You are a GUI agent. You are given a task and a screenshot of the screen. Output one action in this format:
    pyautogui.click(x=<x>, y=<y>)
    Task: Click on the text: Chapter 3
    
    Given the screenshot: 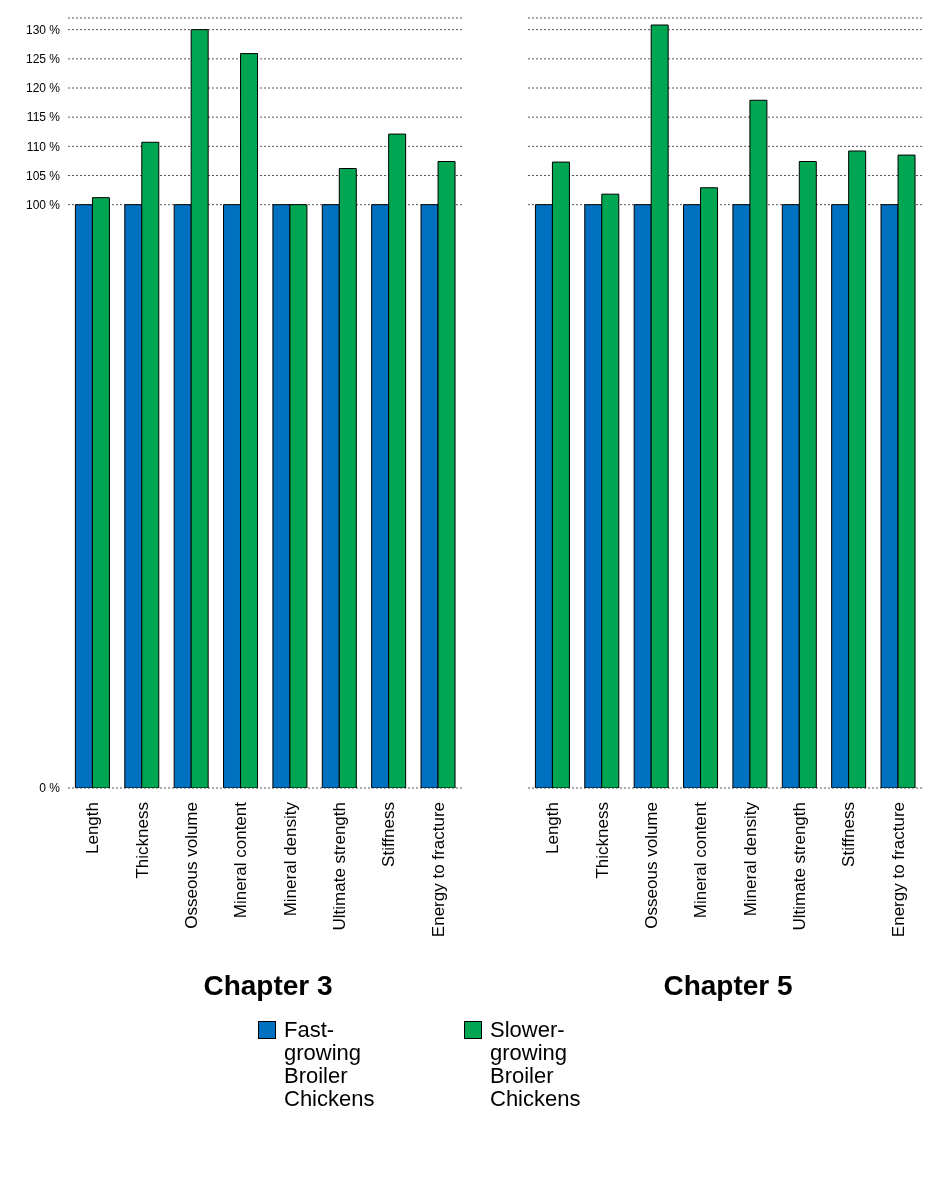 What is the action you would take?
    pyautogui.click(x=268, y=986)
    